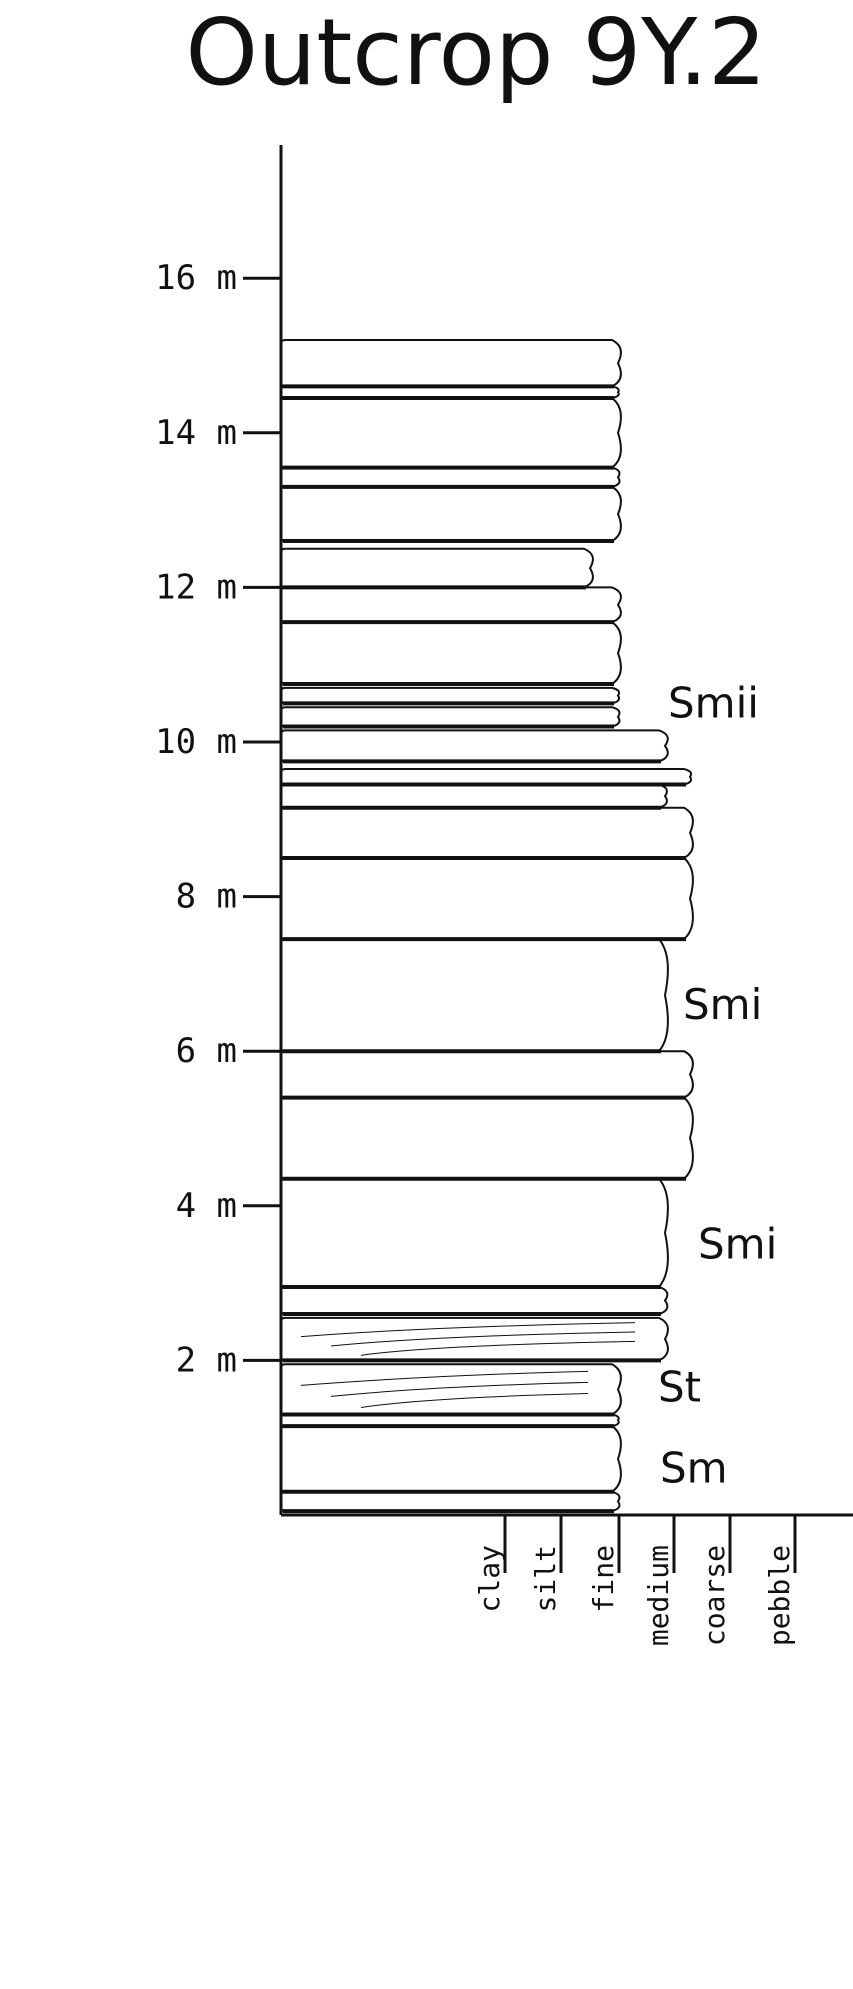  Describe the element at coordinates (679, 1386) in the screenshot. I see `facies-label: St` at that location.